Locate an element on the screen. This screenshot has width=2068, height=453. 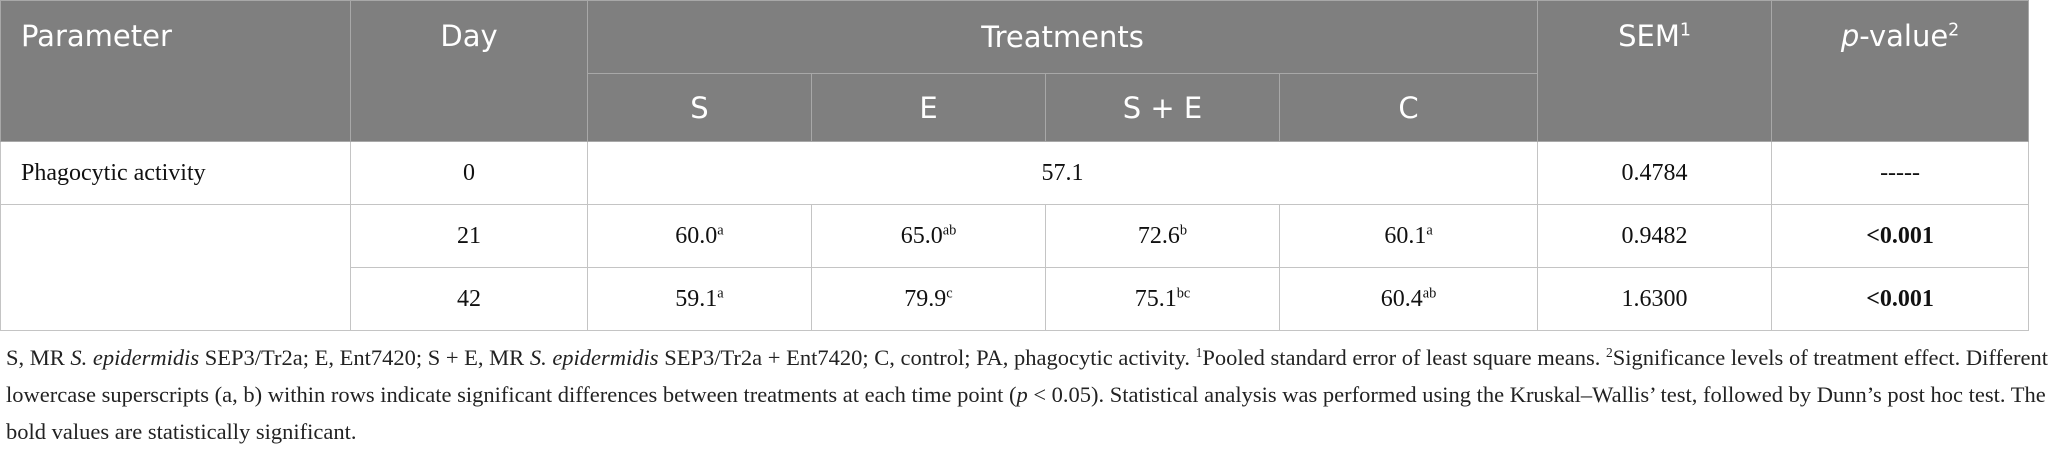
treatment-cell: 60.1a is located at coordinates (1408, 236).